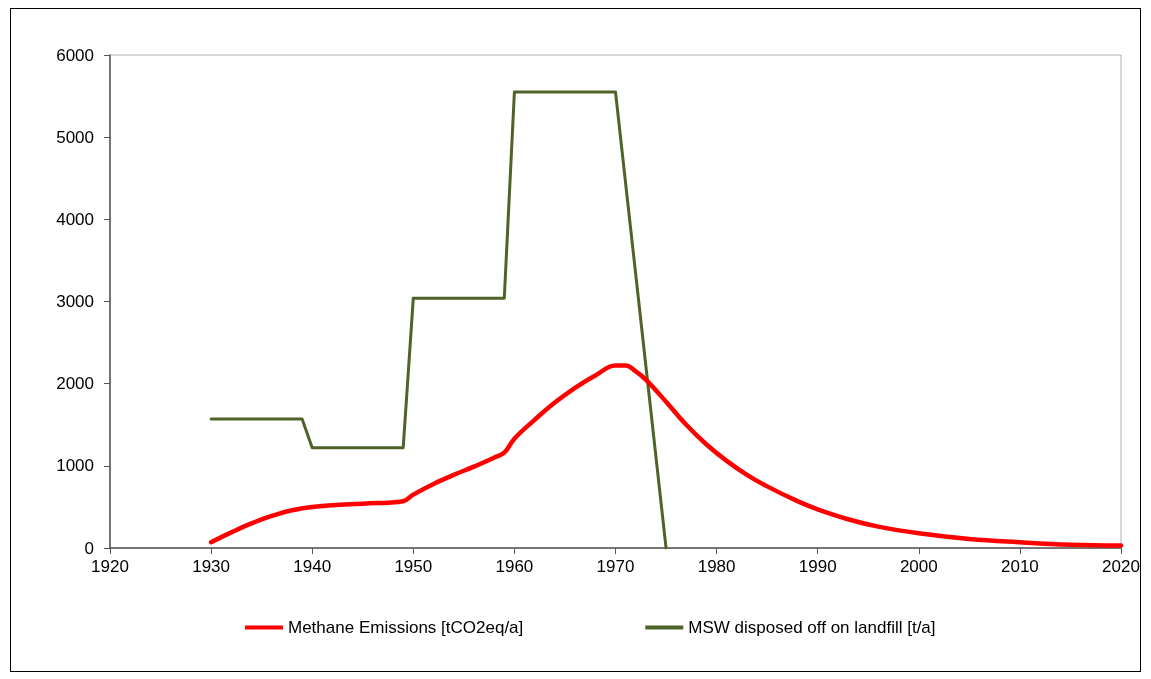  Describe the element at coordinates (406, 627) in the screenshot. I see `legend-label: Methane Emissions [tCO2eq/a]` at that location.